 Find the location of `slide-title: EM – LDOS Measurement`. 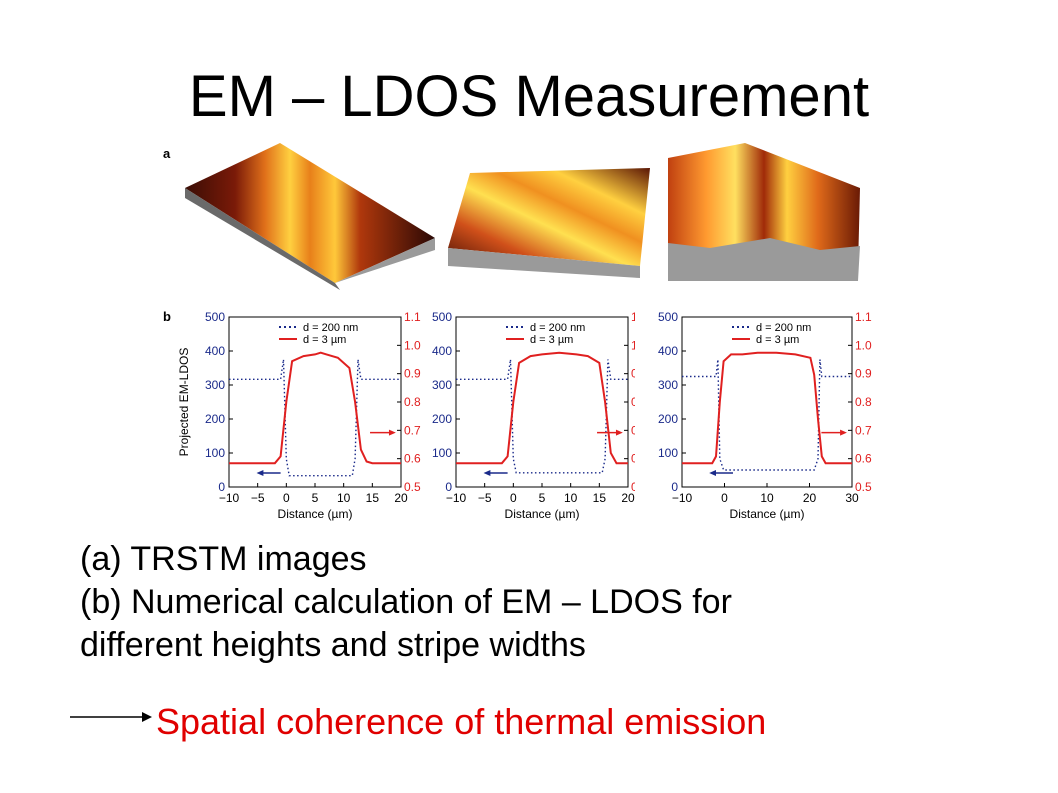

slide-title: EM – LDOS Measurement is located at coordinates (529, 96).